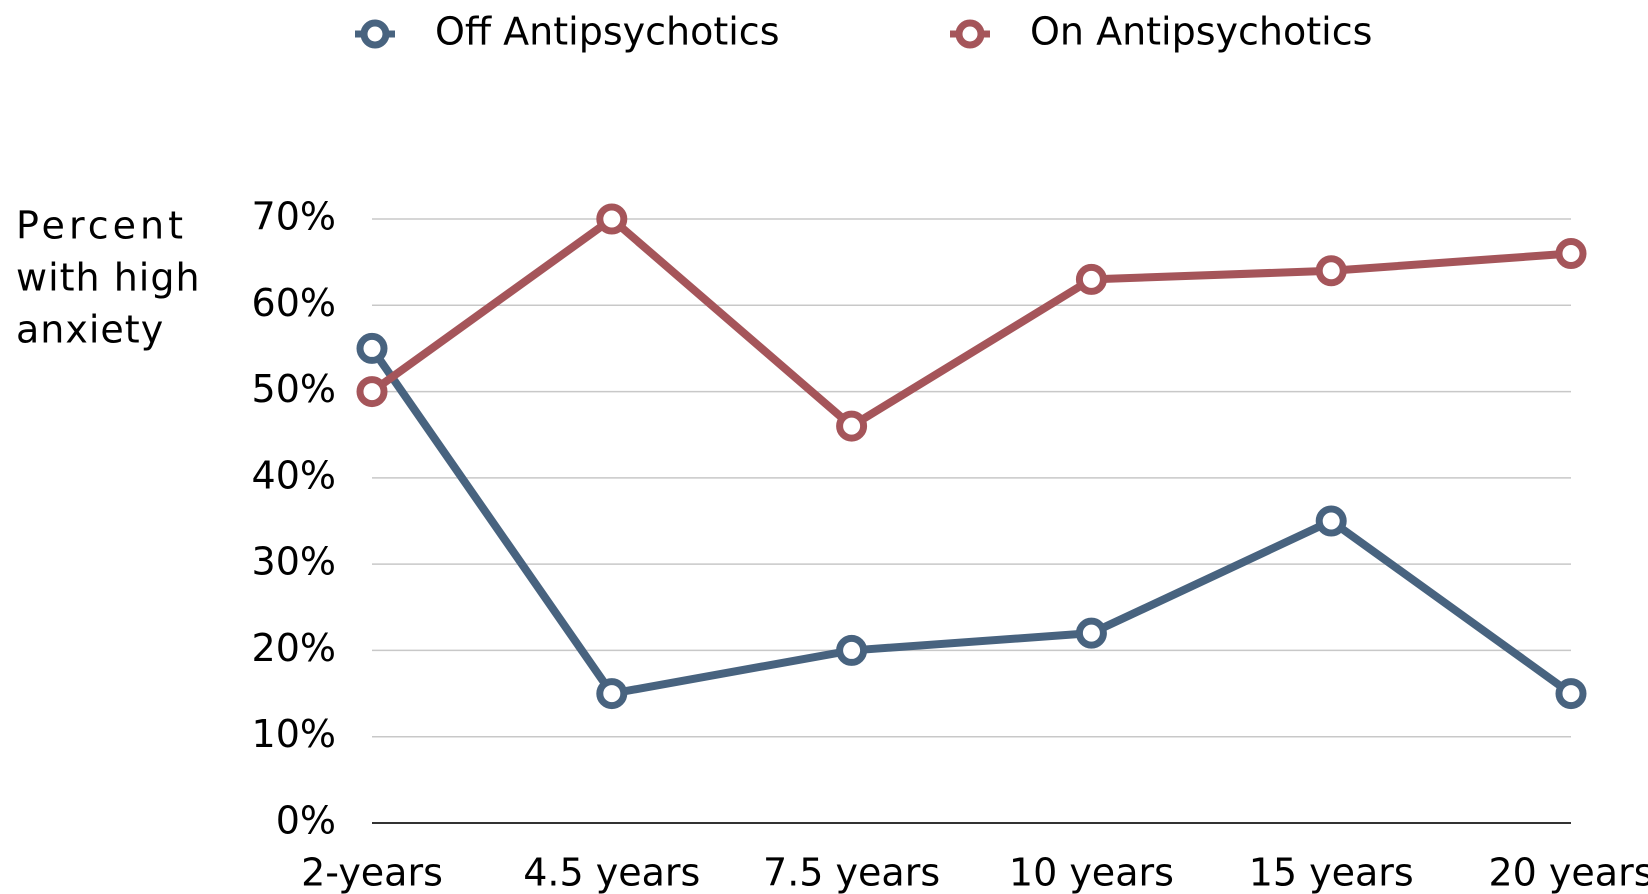  I want to click on x-tick-label: 20 years, so click(1568, 872).